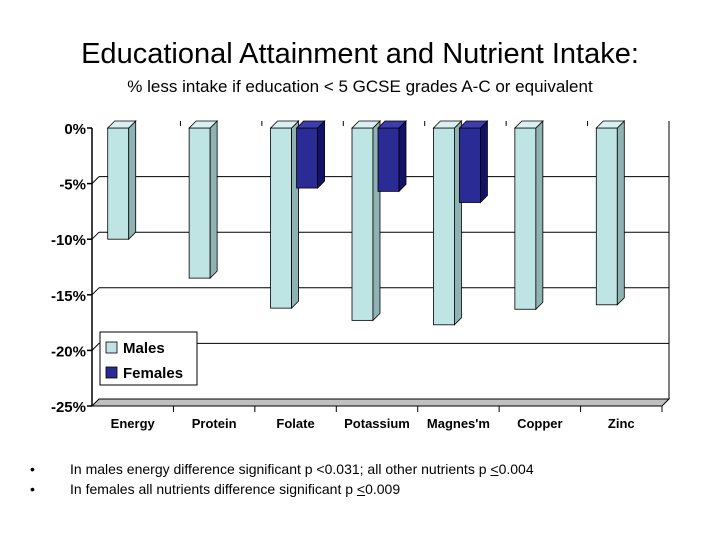  Describe the element at coordinates (68, 407) in the screenshot. I see `y-tick-label: -25%` at that location.